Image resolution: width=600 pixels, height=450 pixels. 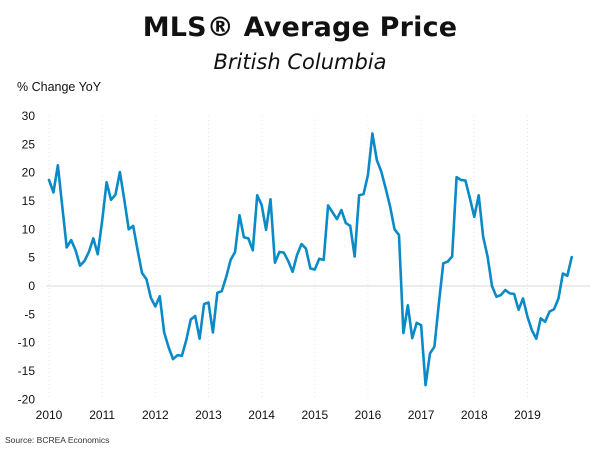 I want to click on y-axis-label: % Change YoY, so click(x=59, y=87).